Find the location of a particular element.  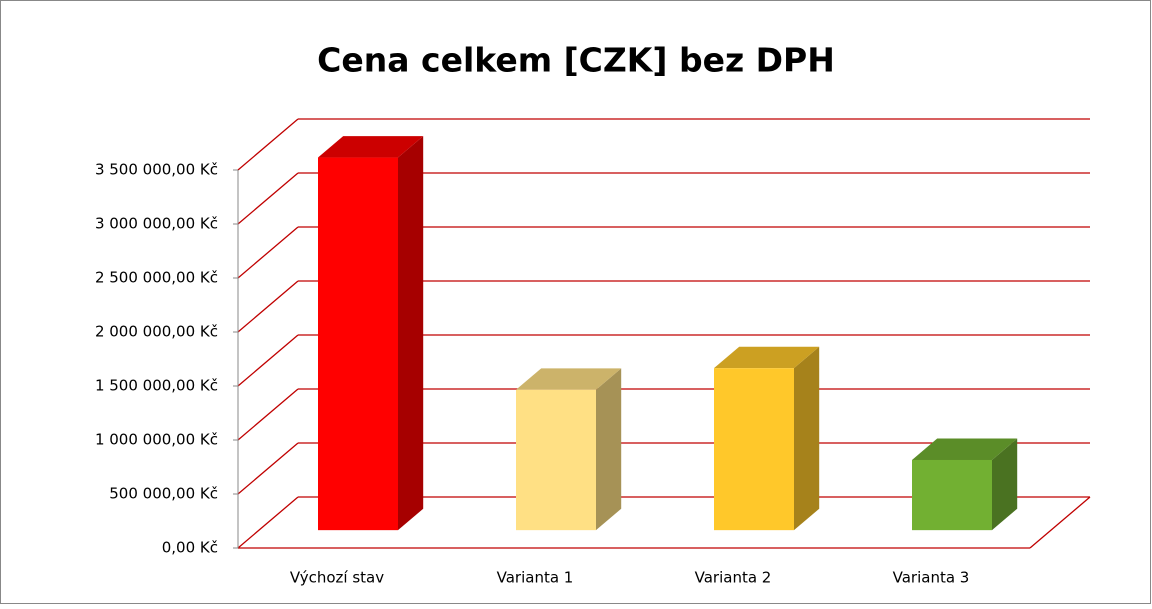

y-tick-label: 0,00 Kč is located at coordinates (190, 548).